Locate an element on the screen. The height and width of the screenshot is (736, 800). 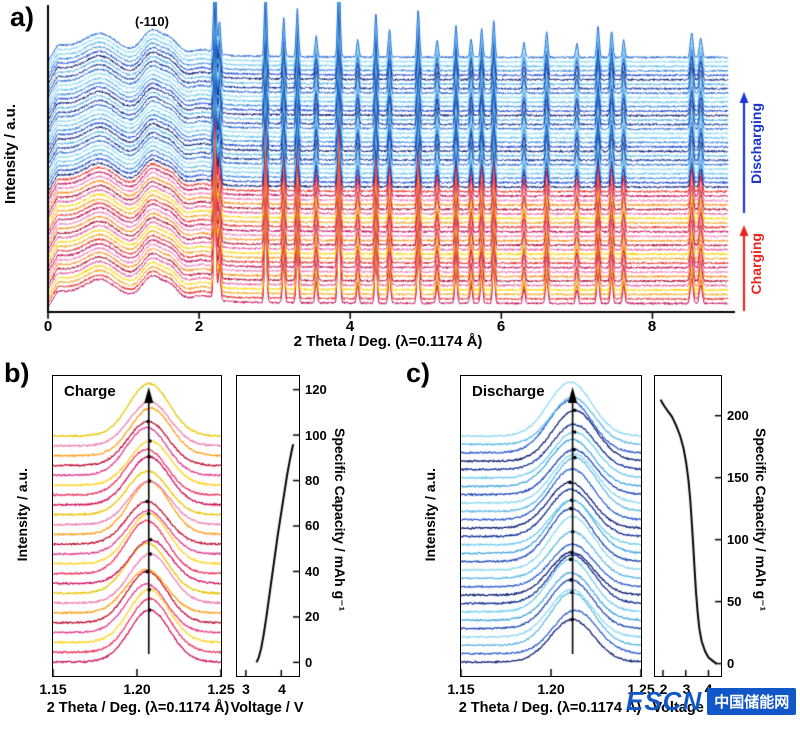
panel-b-ytick-0: 0 is located at coordinates (309, 662).